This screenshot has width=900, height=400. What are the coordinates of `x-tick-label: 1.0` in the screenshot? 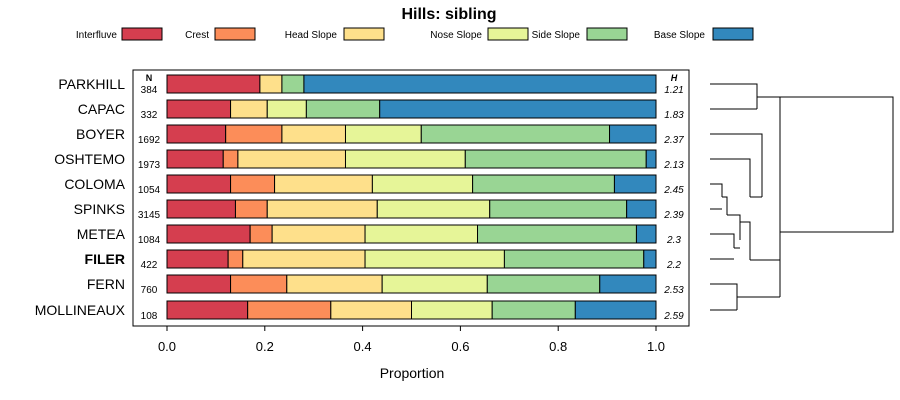 It's located at (656, 346).